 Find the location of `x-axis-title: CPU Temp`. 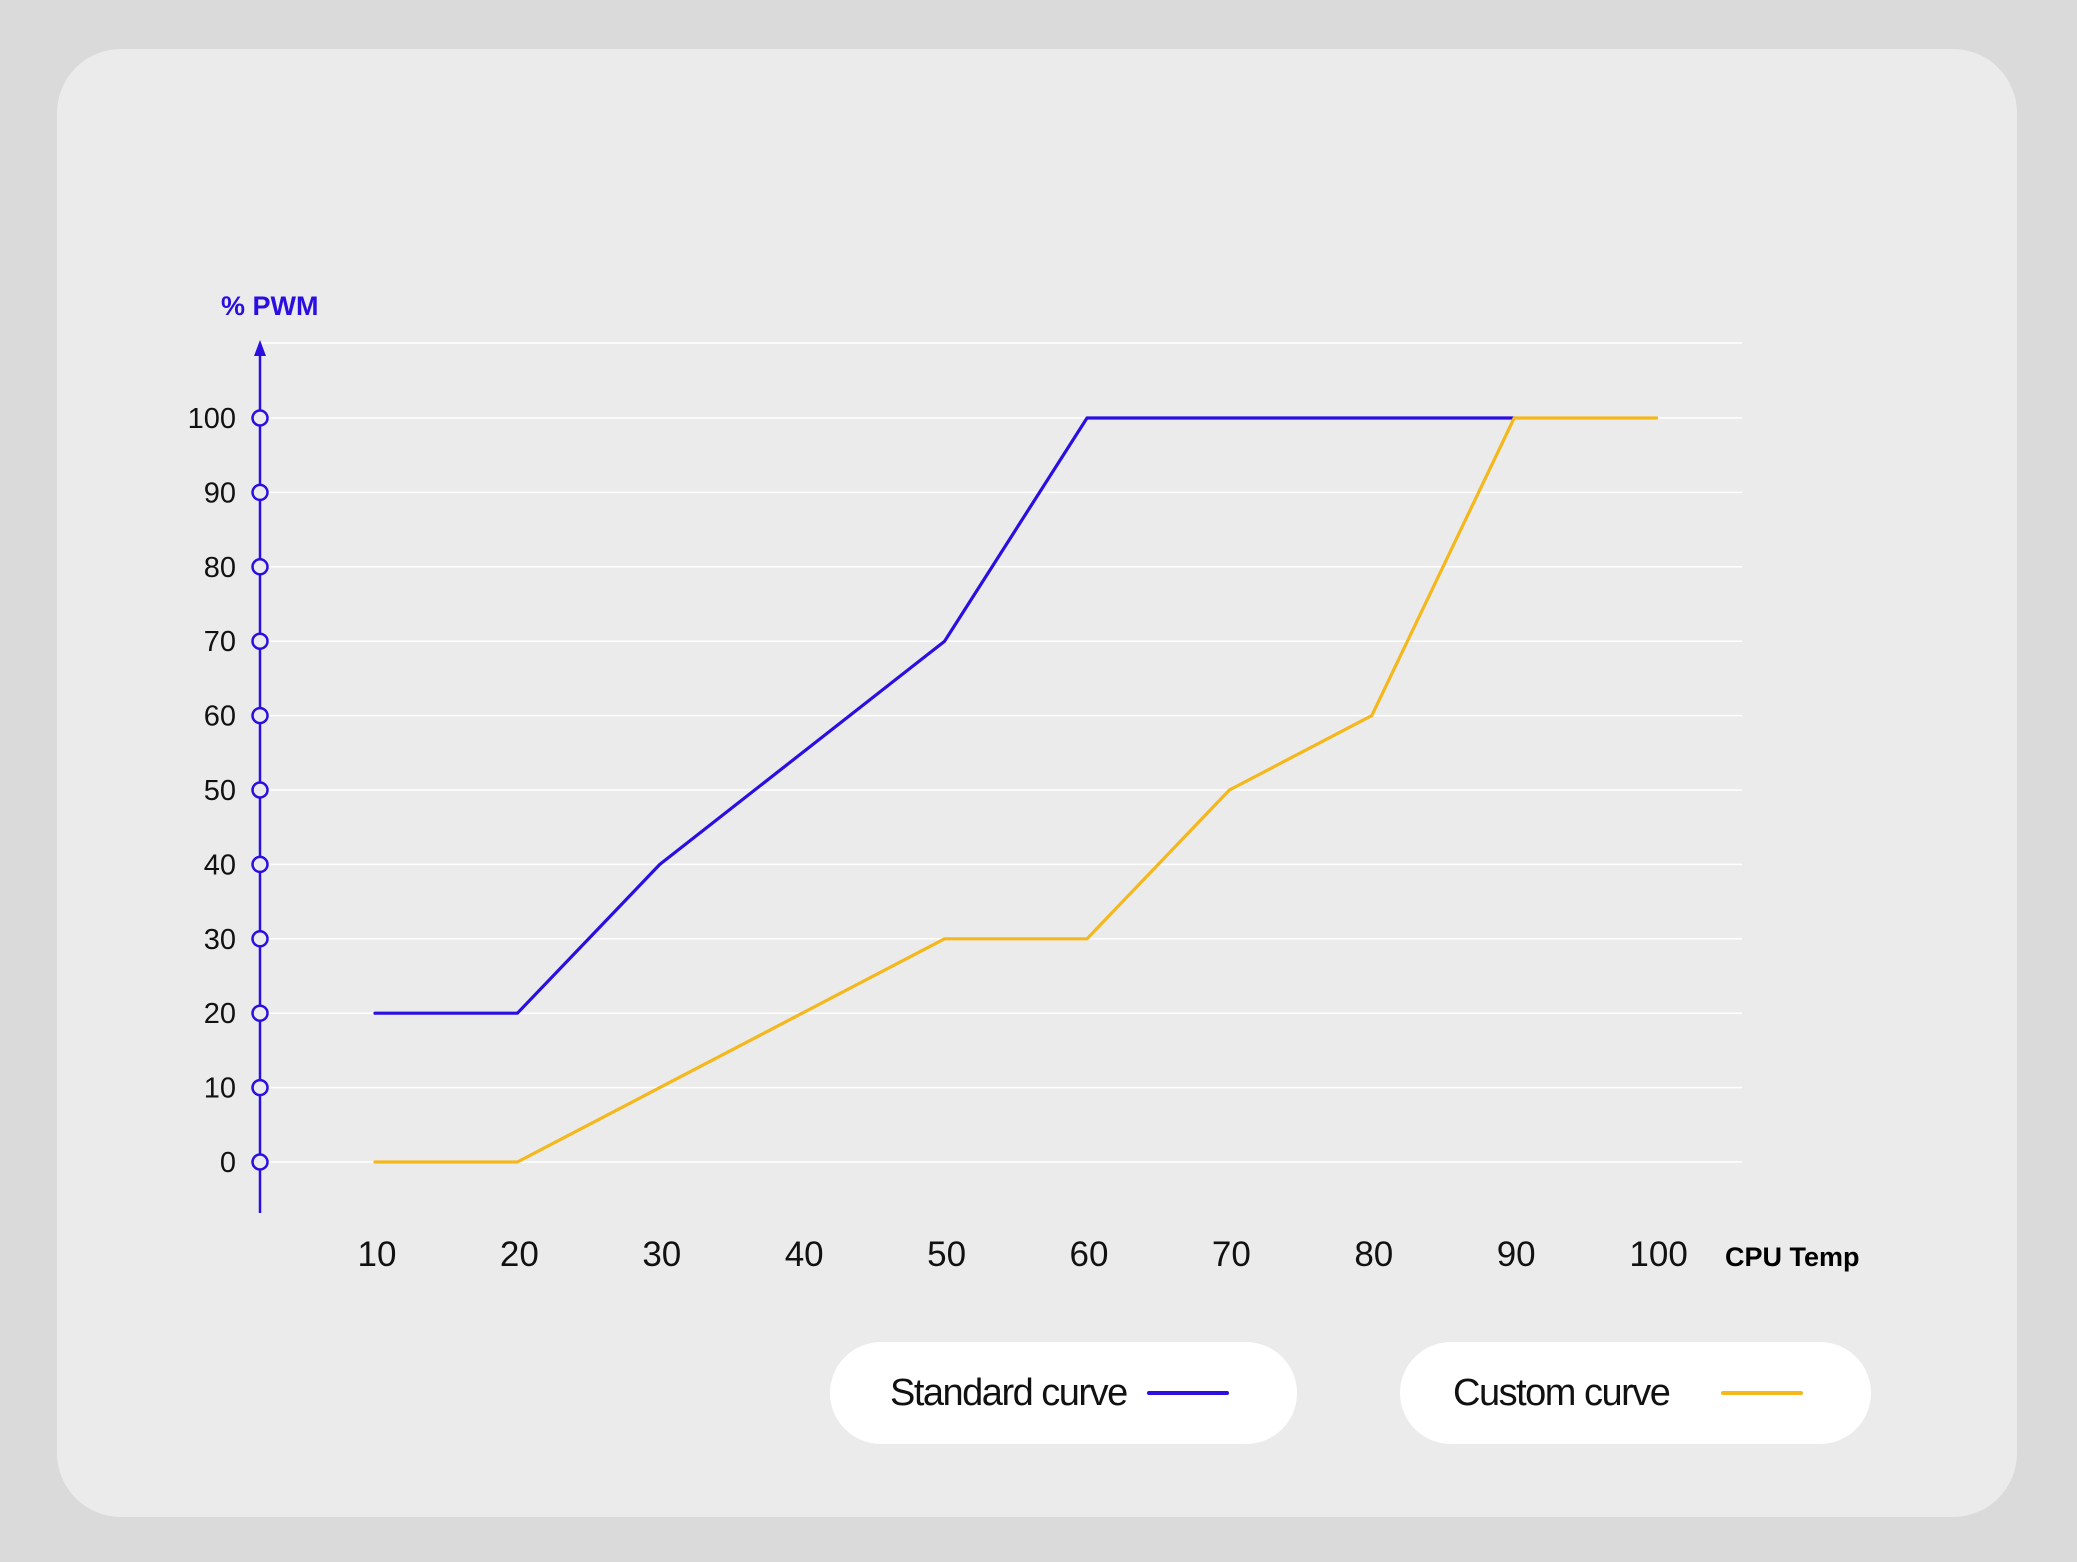

x-axis-title: CPU Temp is located at coordinates (1792, 1257).